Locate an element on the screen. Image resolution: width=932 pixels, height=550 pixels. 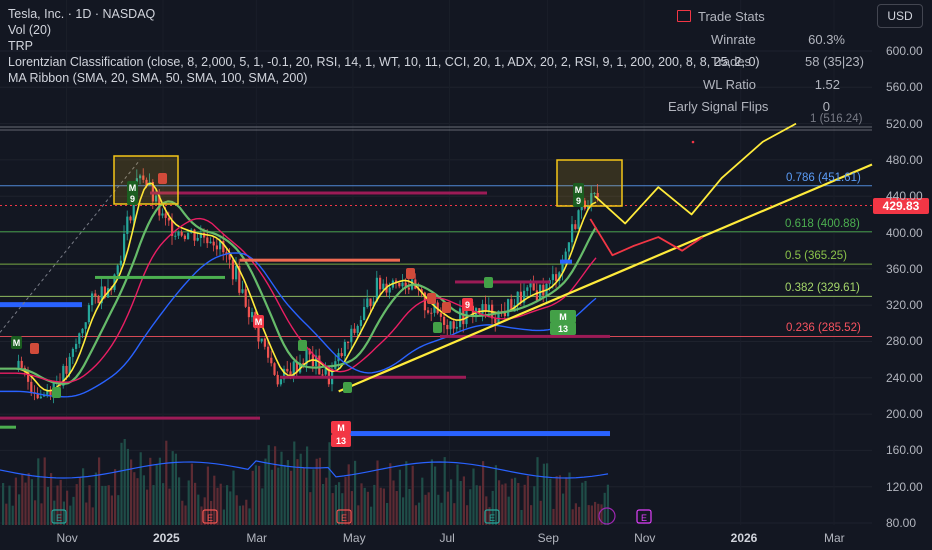
earnings-marker is located at coordinates (344, 516).